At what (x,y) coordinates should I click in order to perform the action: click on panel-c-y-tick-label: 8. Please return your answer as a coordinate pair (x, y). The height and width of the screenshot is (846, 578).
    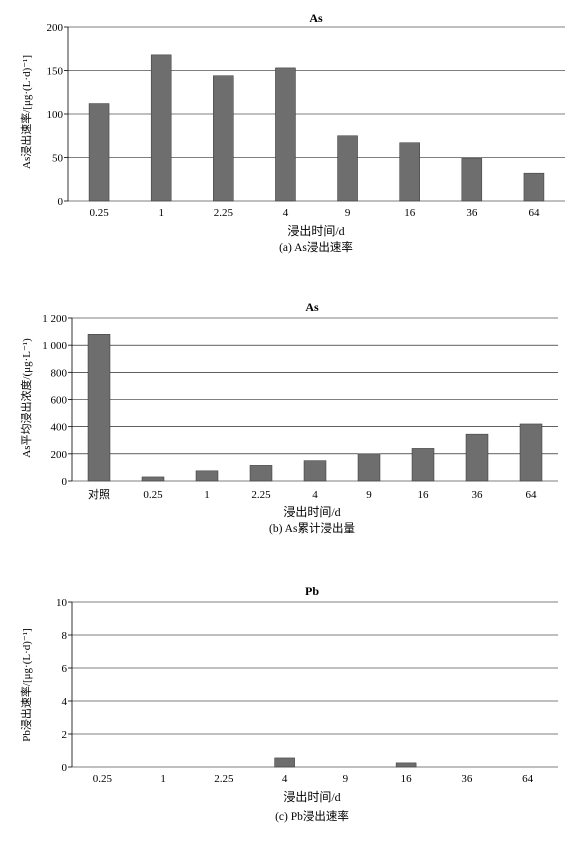
    Looking at the image, I should click on (65, 636).